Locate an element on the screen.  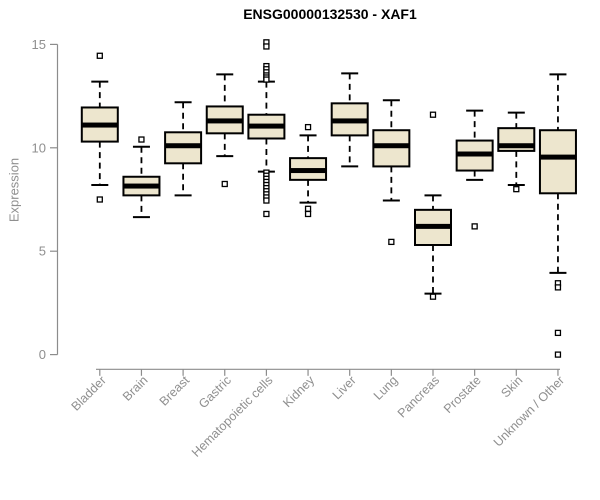
box-lung is located at coordinates (391, 148).